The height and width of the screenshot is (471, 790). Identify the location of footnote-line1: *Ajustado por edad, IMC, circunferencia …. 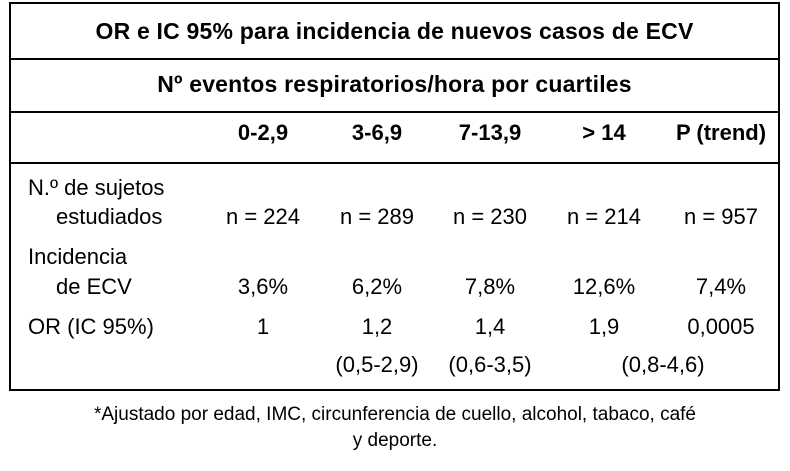
(395, 414).